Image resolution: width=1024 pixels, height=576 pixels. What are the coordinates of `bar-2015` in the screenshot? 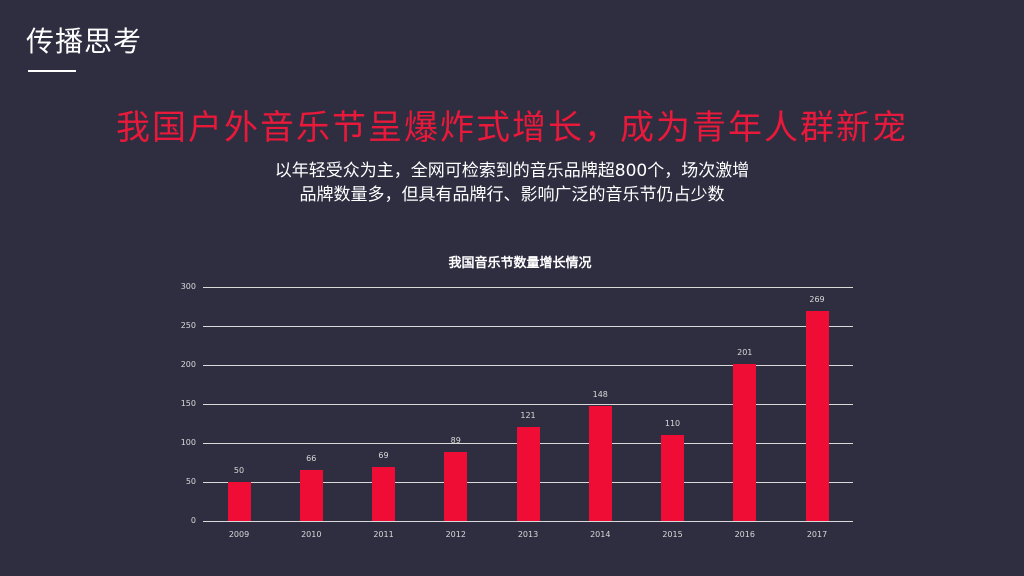 It's located at (672, 478).